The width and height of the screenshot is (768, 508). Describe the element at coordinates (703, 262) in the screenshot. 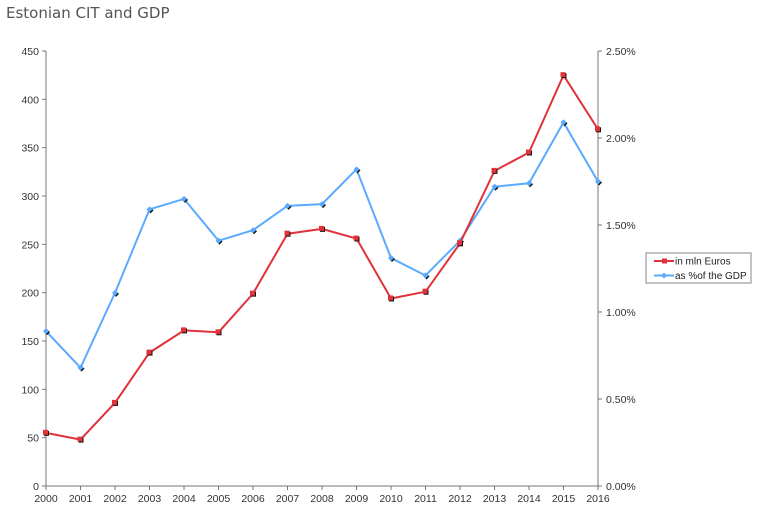

I see `legend-label: in mln Euros` at that location.